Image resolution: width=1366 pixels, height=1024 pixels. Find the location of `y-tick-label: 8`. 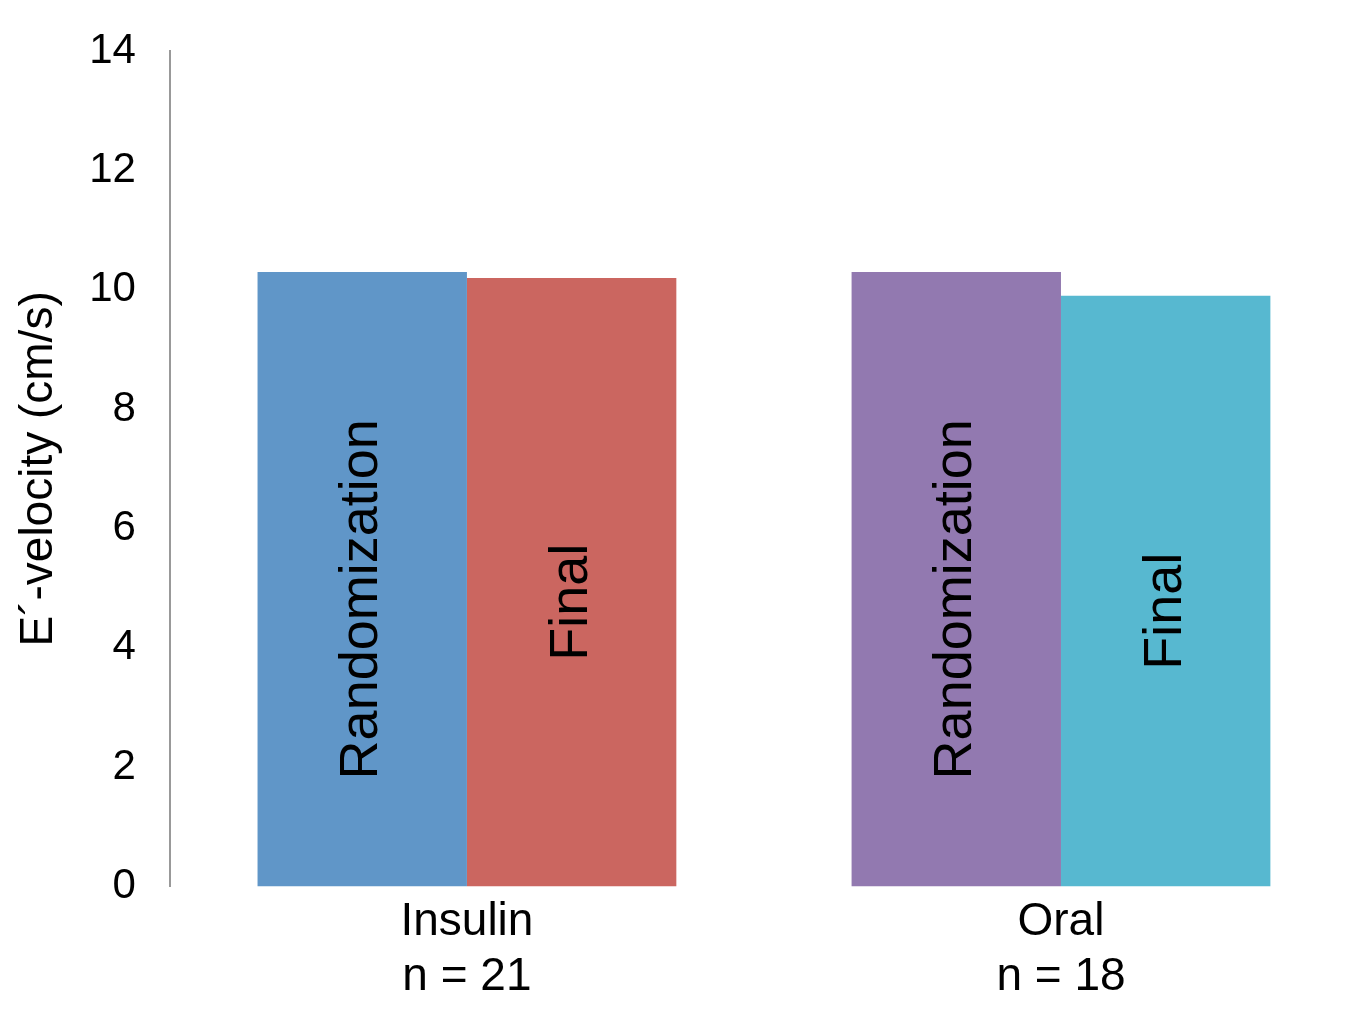

y-tick-label: 8 is located at coordinates (124, 406).